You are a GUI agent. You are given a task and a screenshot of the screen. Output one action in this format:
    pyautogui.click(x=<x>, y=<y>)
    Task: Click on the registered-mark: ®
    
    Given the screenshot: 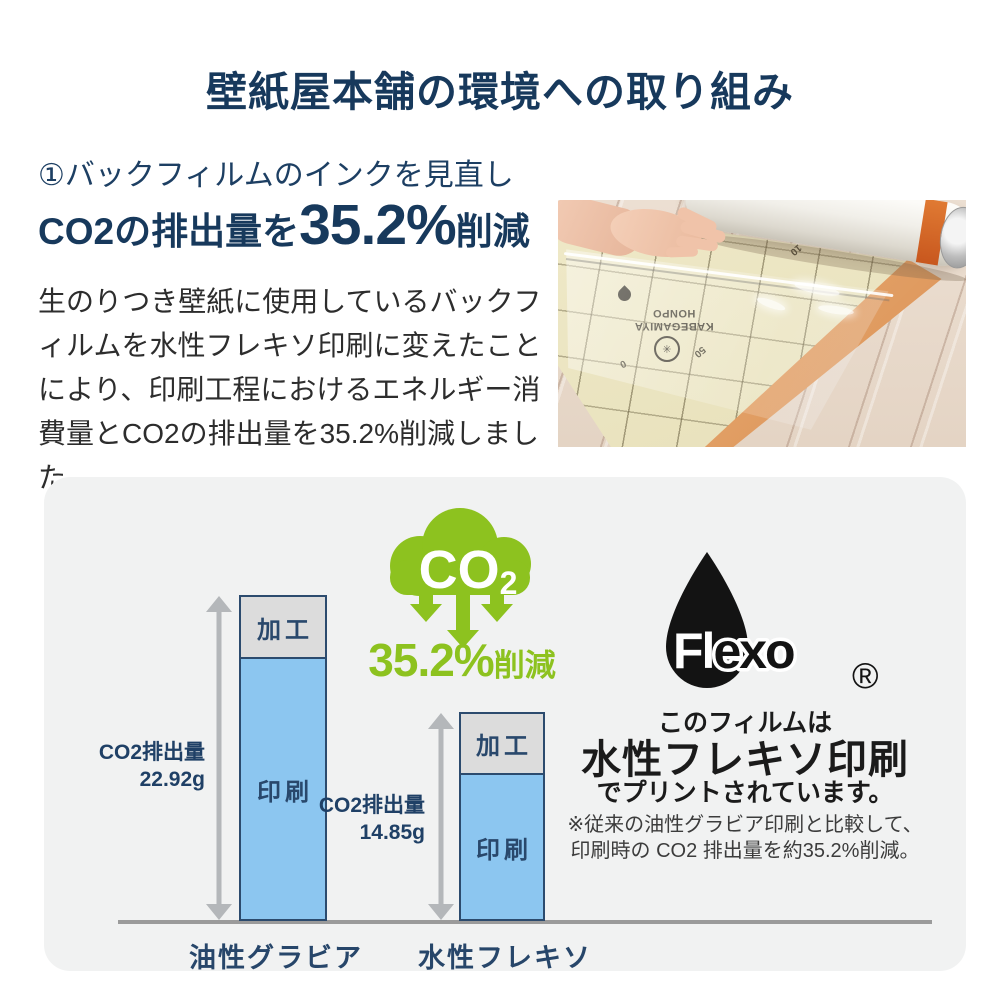 What is the action you would take?
    pyautogui.click(x=865, y=675)
    